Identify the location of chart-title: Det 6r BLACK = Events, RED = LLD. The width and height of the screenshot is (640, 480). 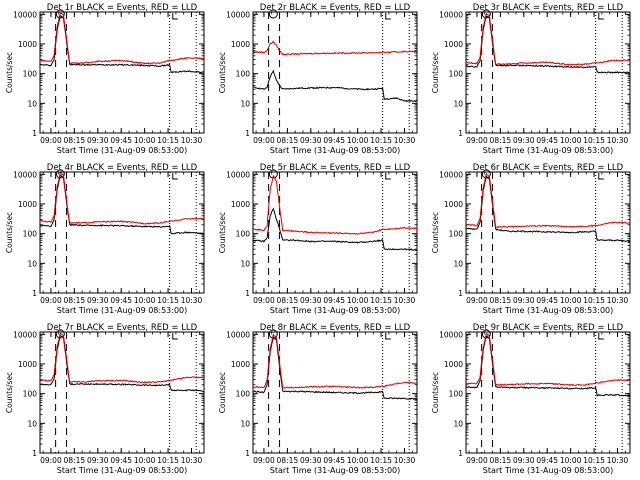
(548, 168).